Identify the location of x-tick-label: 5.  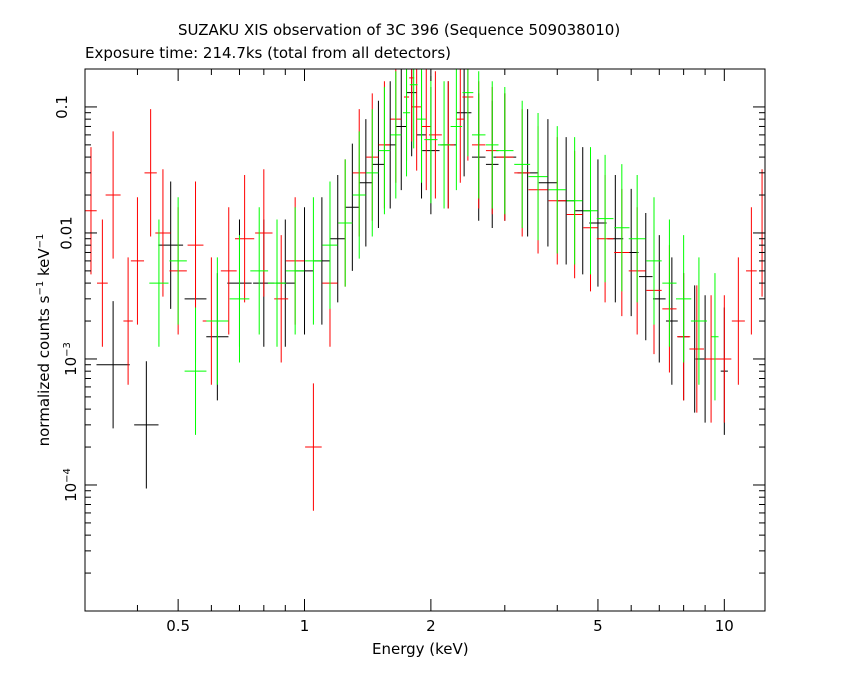
(598, 626).